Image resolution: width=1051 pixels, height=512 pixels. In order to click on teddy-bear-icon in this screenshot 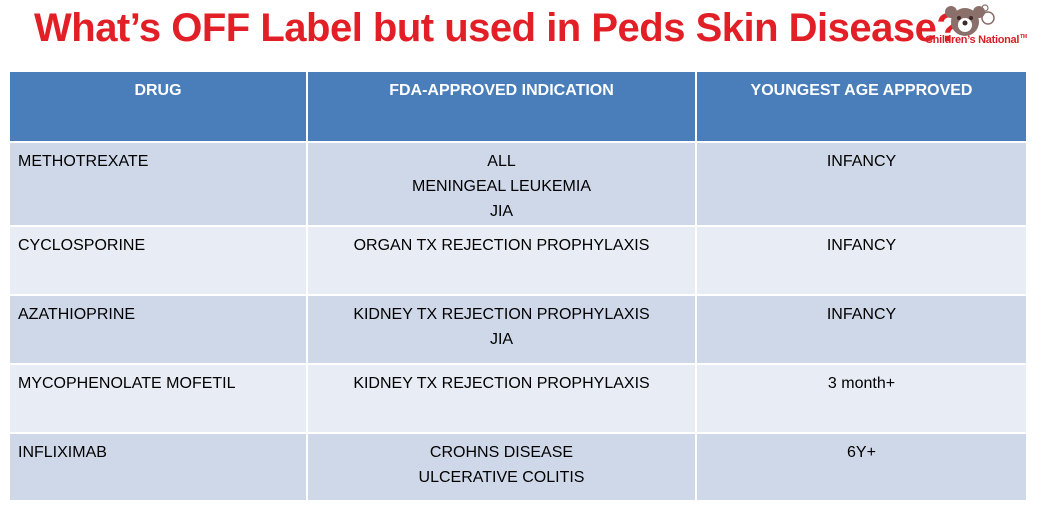, I will do `click(970, 20)`.